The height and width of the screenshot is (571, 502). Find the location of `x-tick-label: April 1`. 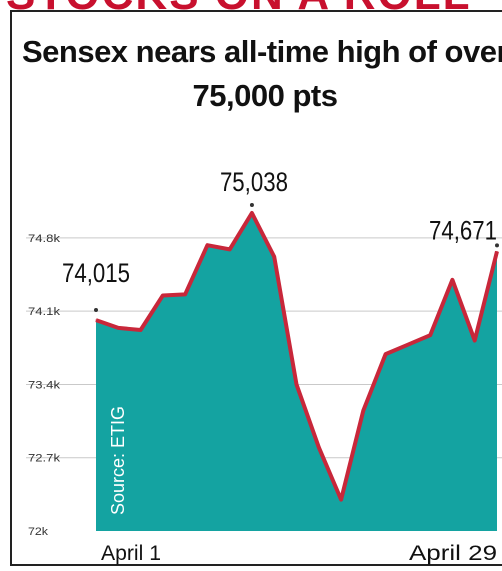

x-tick-label: April 1 is located at coordinates (131, 553).